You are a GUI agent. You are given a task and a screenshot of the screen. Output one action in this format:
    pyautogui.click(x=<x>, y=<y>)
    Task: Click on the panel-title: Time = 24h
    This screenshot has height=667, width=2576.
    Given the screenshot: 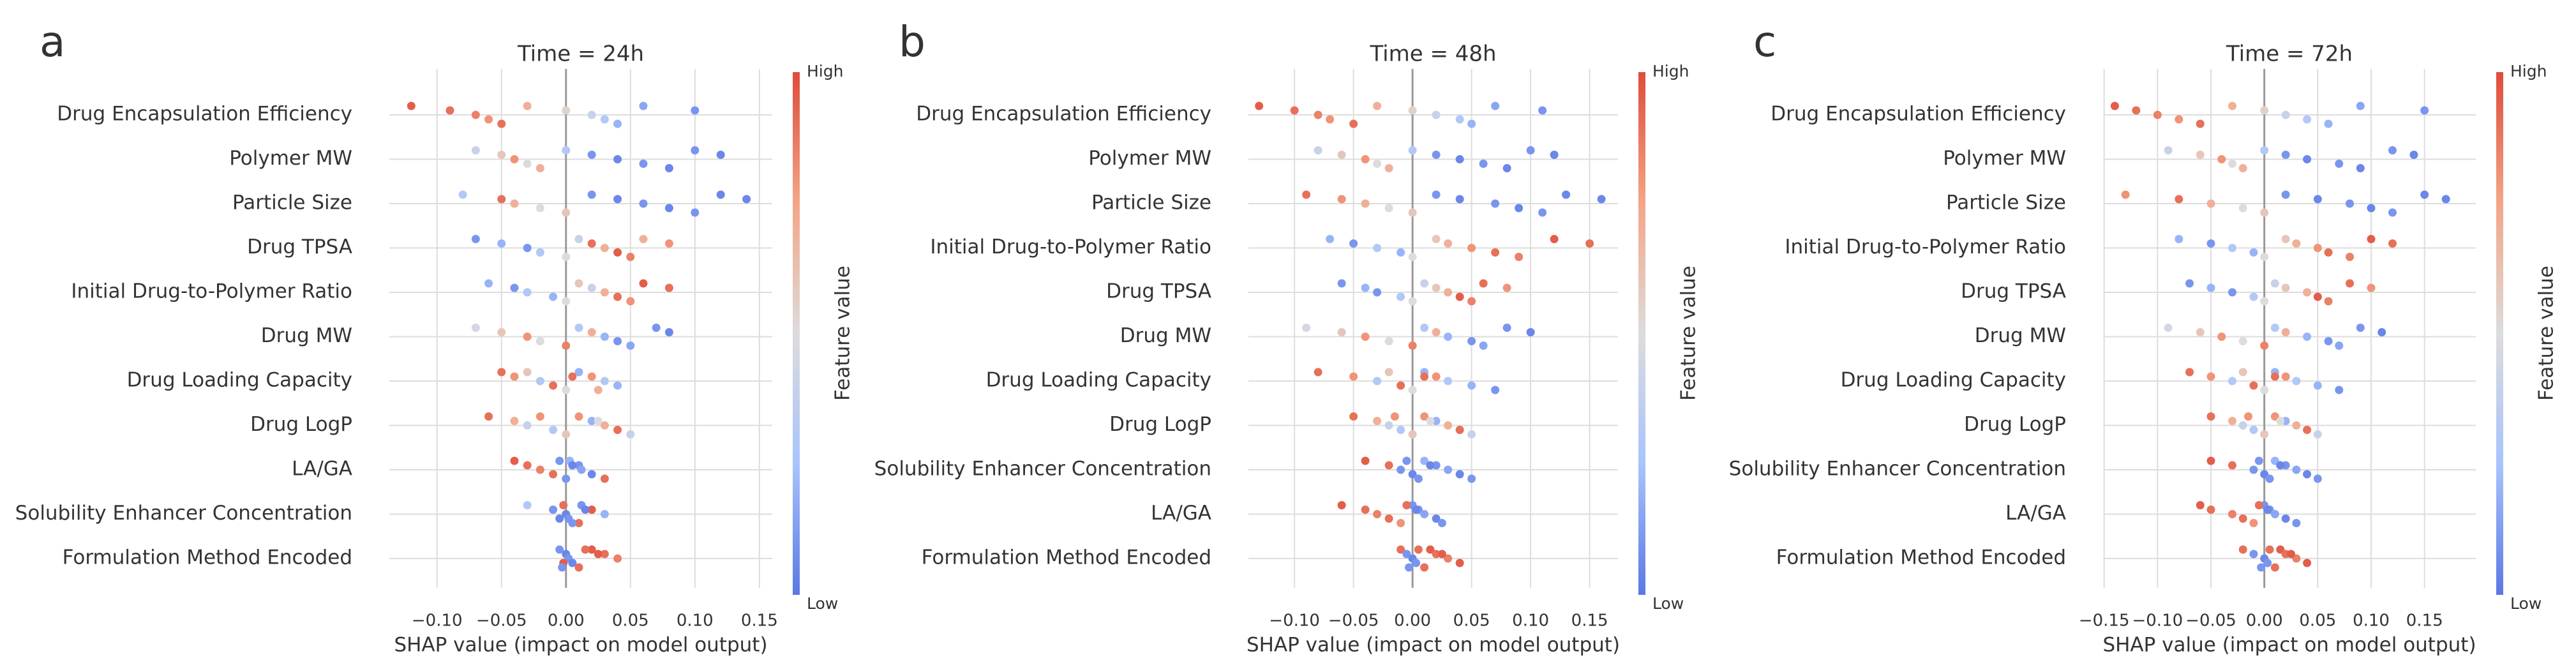 What is the action you would take?
    pyautogui.click(x=580, y=54)
    